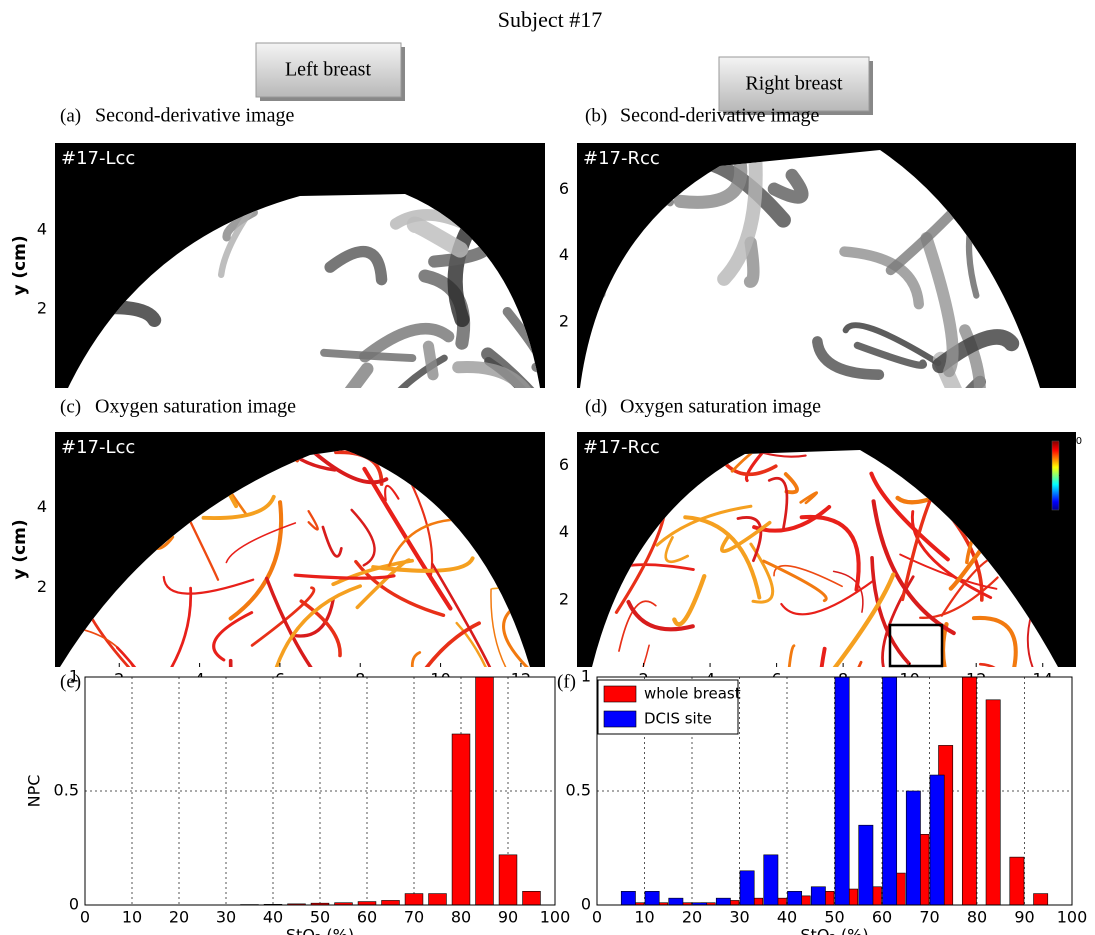 The image size is (1095, 935). I want to click on y-tick-label: 0, so click(74, 904).